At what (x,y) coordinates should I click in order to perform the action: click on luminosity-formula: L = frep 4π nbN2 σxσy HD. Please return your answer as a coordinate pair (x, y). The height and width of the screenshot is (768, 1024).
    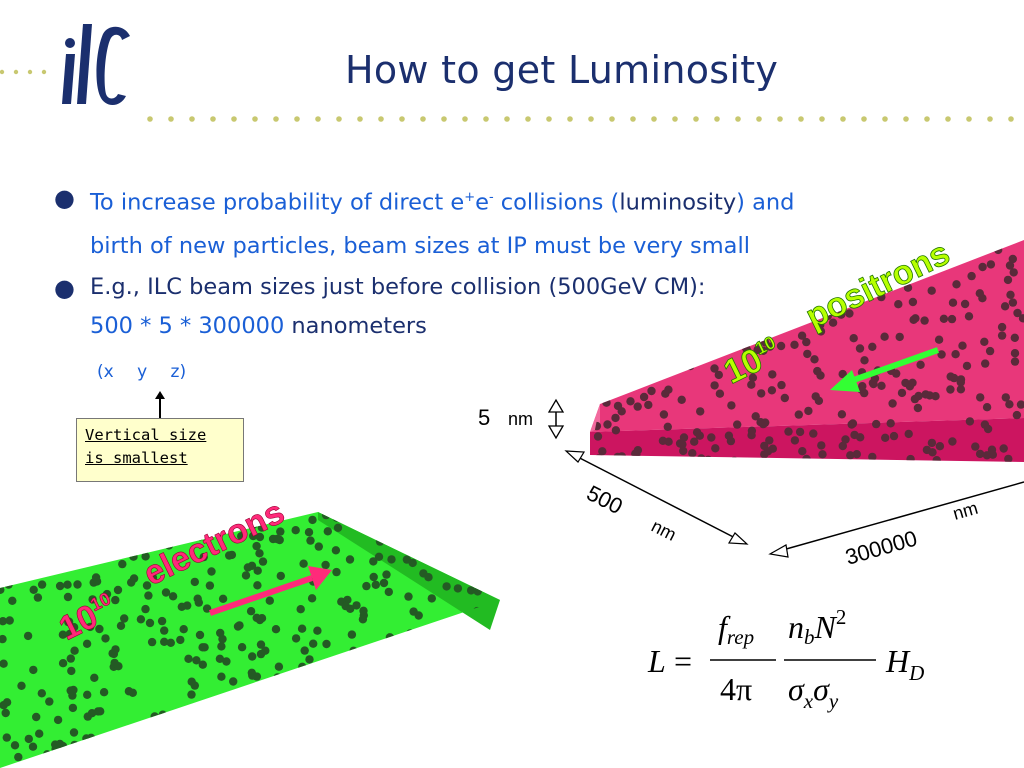
    Looking at the image, I should click on (785, 659).